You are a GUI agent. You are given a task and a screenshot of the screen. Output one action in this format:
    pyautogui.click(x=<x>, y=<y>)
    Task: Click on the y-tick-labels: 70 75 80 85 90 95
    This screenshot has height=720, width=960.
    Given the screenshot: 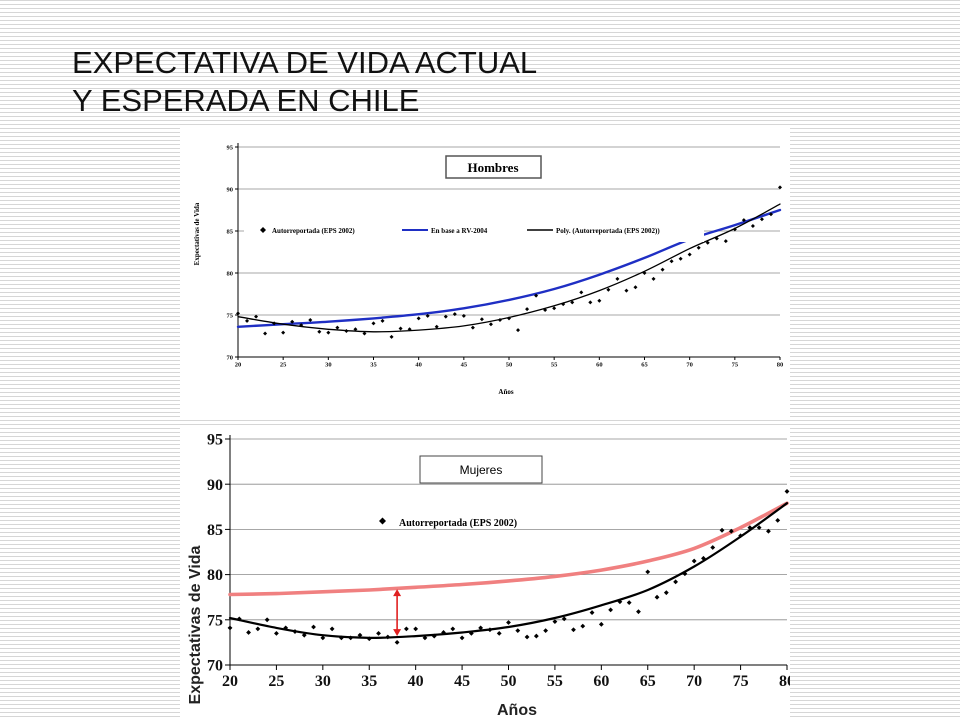 What is the action you would take?
    pyautogui.click(x=215, y=553)
    